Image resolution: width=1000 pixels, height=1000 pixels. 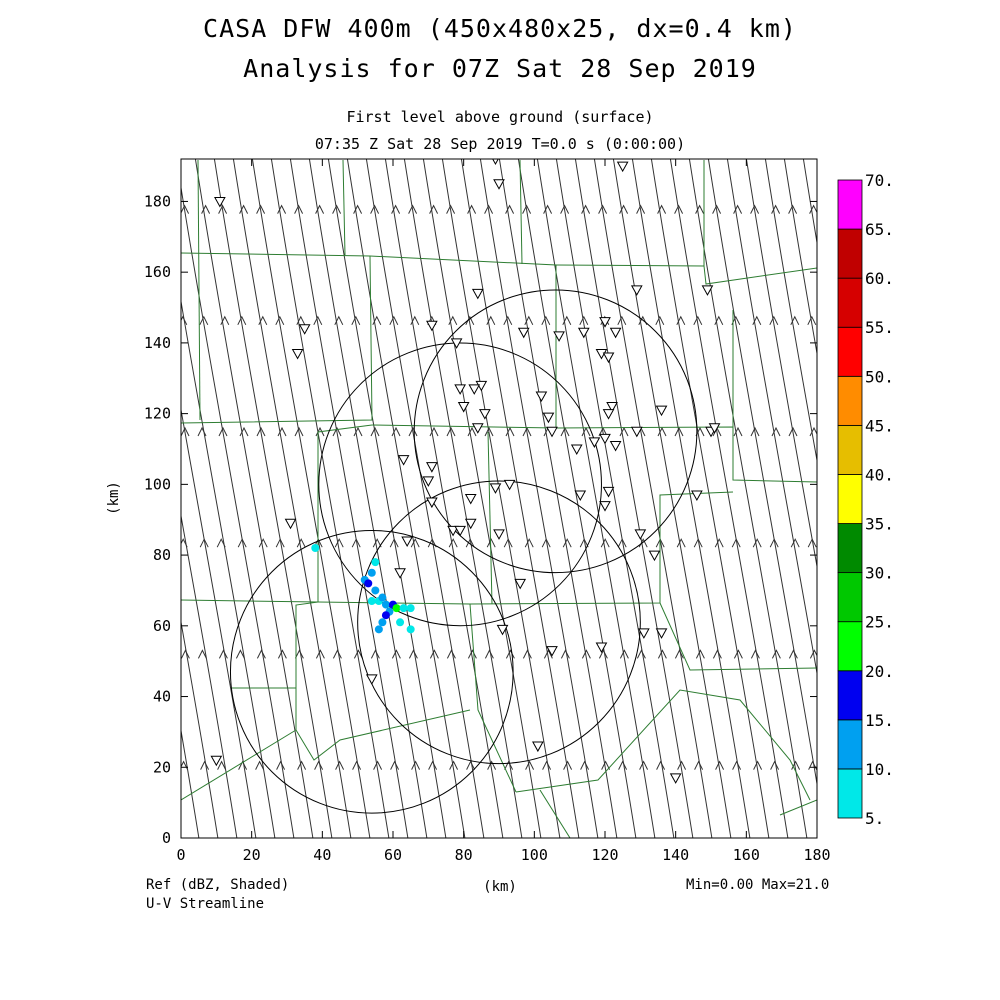 What do you see at coordinates (879, 622) in the screenshot?
I see `colorbar-label: 25.` at bounding box center [879, 622].